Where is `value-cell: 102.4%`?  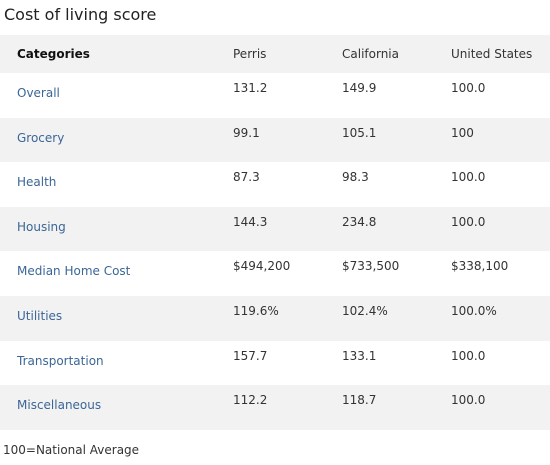
value-cell: 102.4% is located at coordinates (365, 311).